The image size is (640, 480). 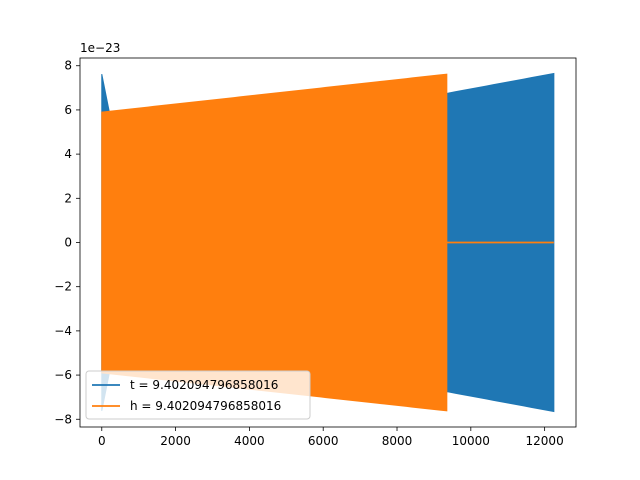 What do you see at coordinates (68, 198) in the screenshot?
I see `y-tick-label: 2` at bounding box center [68, 198].